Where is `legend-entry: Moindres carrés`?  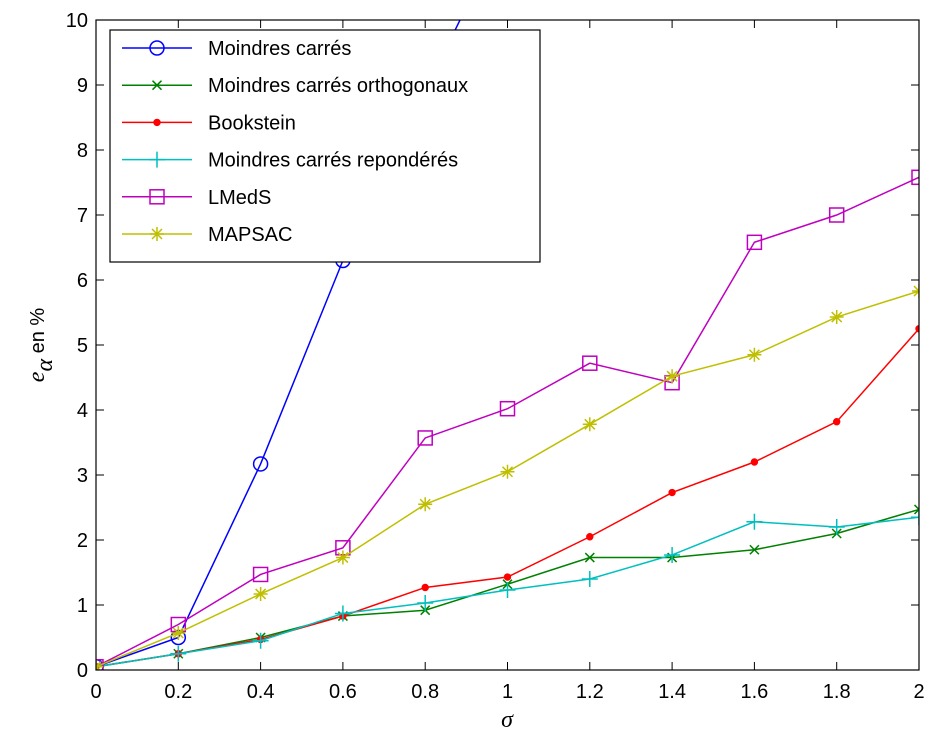 legend-entry: Moindres carrés is located at coordinates (236, 49).